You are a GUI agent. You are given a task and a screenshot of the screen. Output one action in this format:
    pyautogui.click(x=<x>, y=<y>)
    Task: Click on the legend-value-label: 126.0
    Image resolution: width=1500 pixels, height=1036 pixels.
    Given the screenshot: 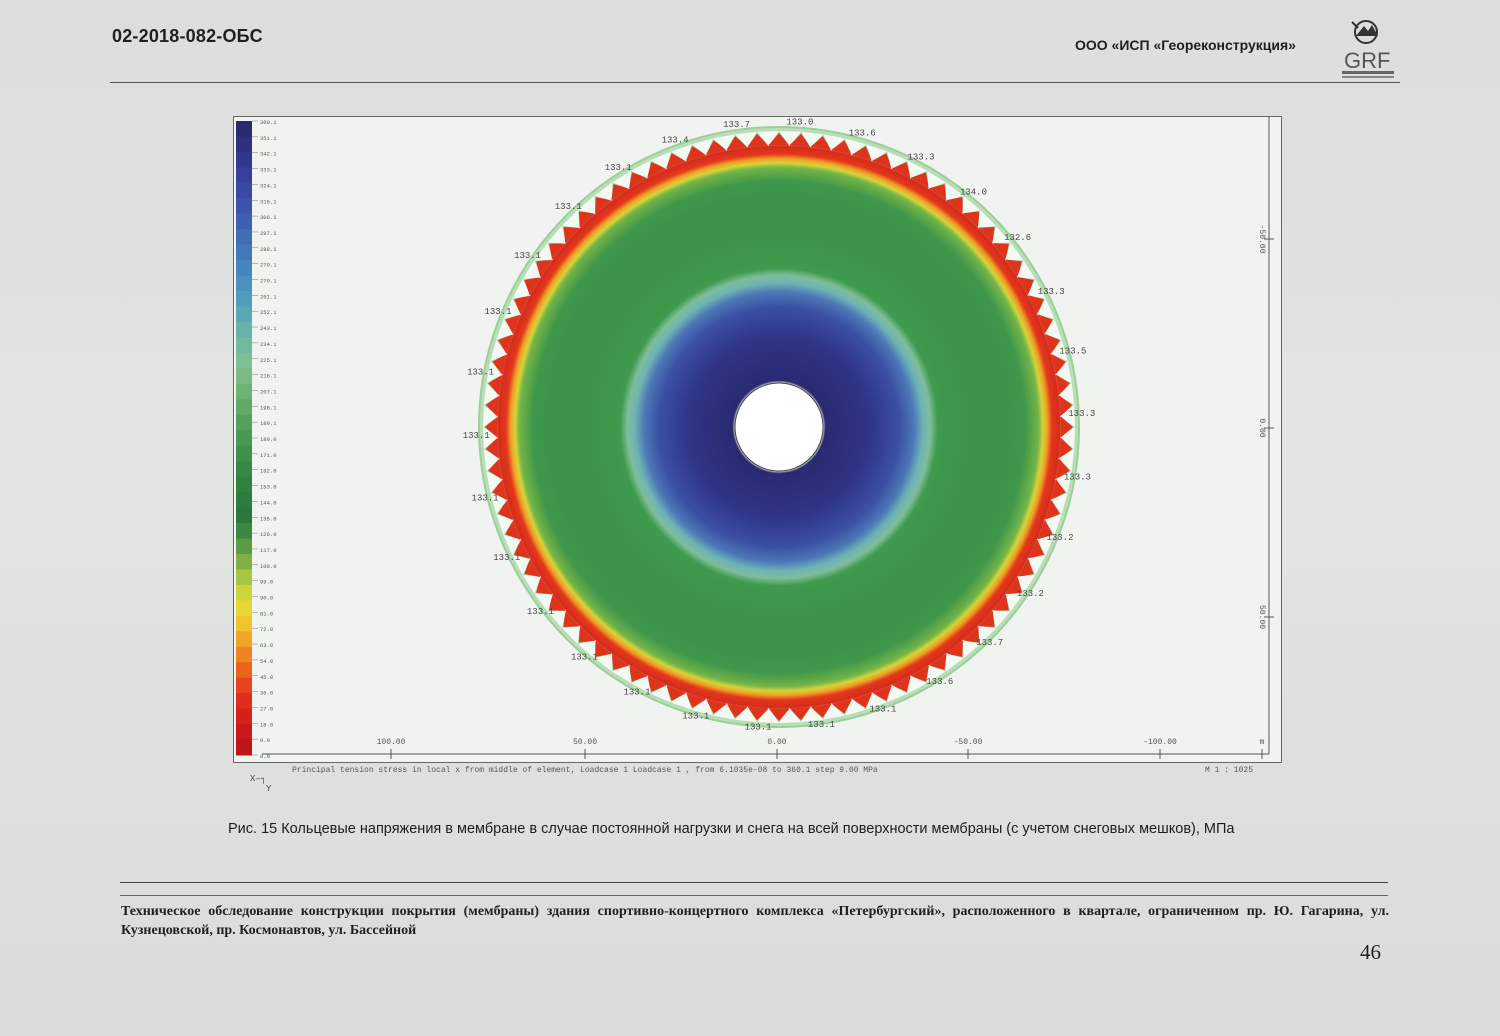 What is the action you would take?
    pyautogui.click(x=268, y=534)
    